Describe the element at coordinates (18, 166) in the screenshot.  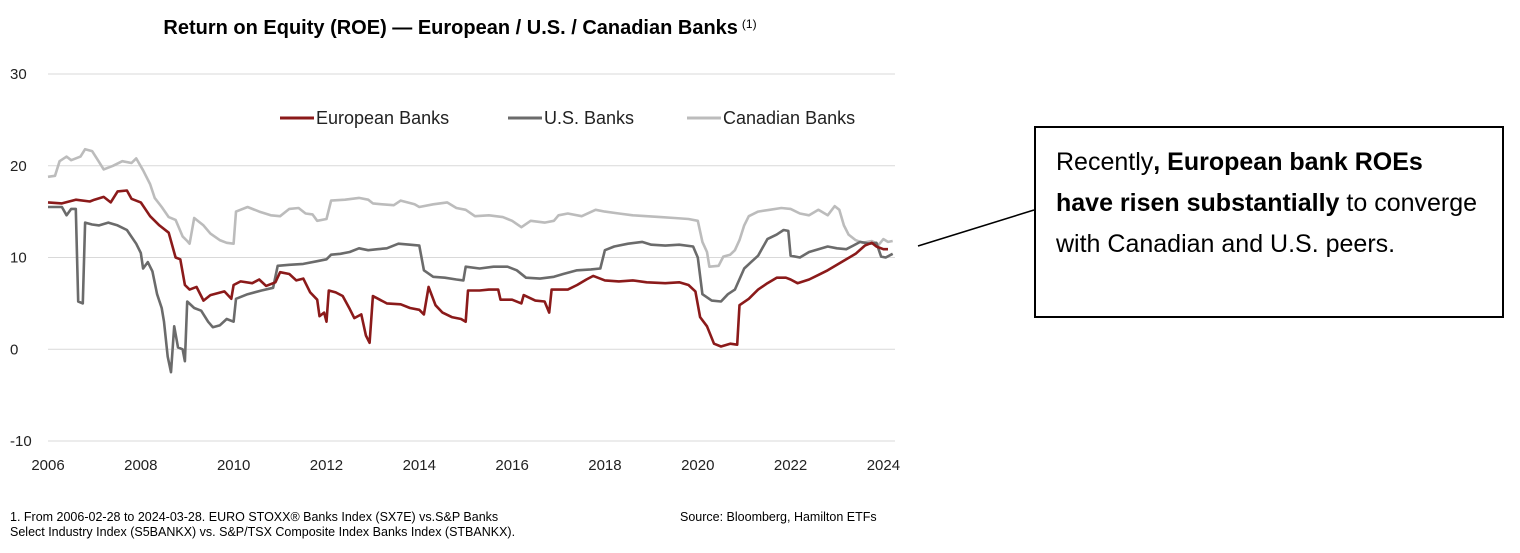
I see `y-tick-label: 20` at that location.